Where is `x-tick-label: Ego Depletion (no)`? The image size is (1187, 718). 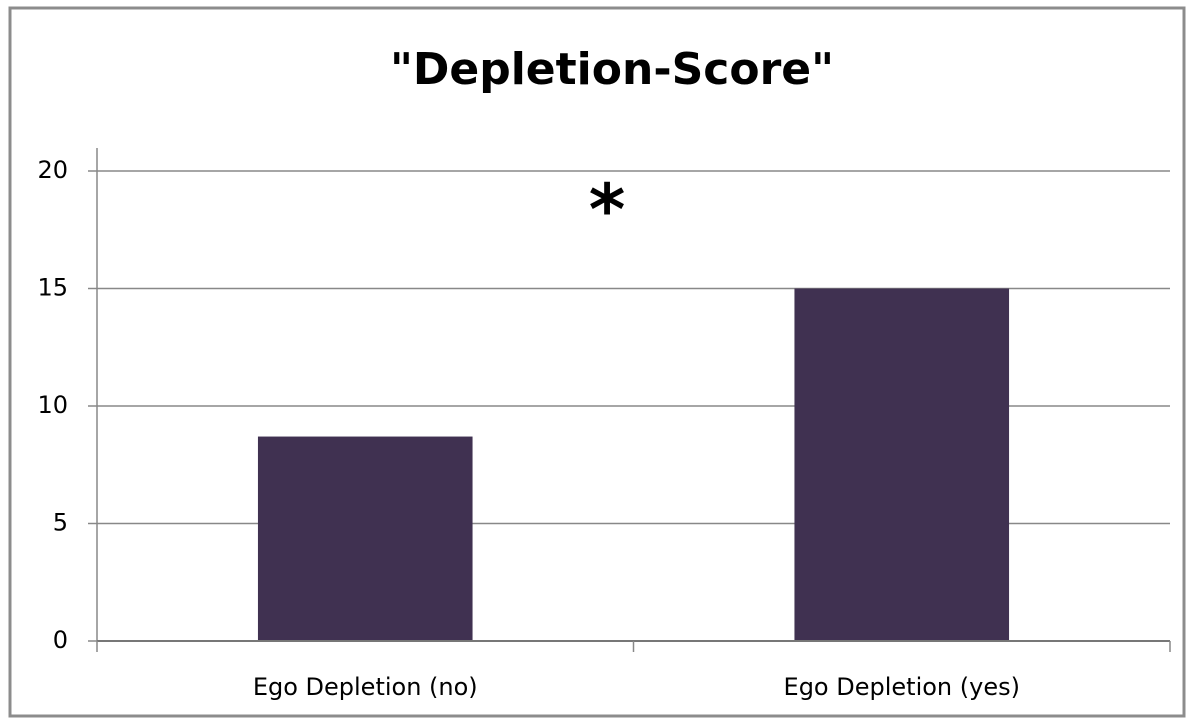 x-tick-label: Ego Depletion (no) is located at coordinates (365, 687).